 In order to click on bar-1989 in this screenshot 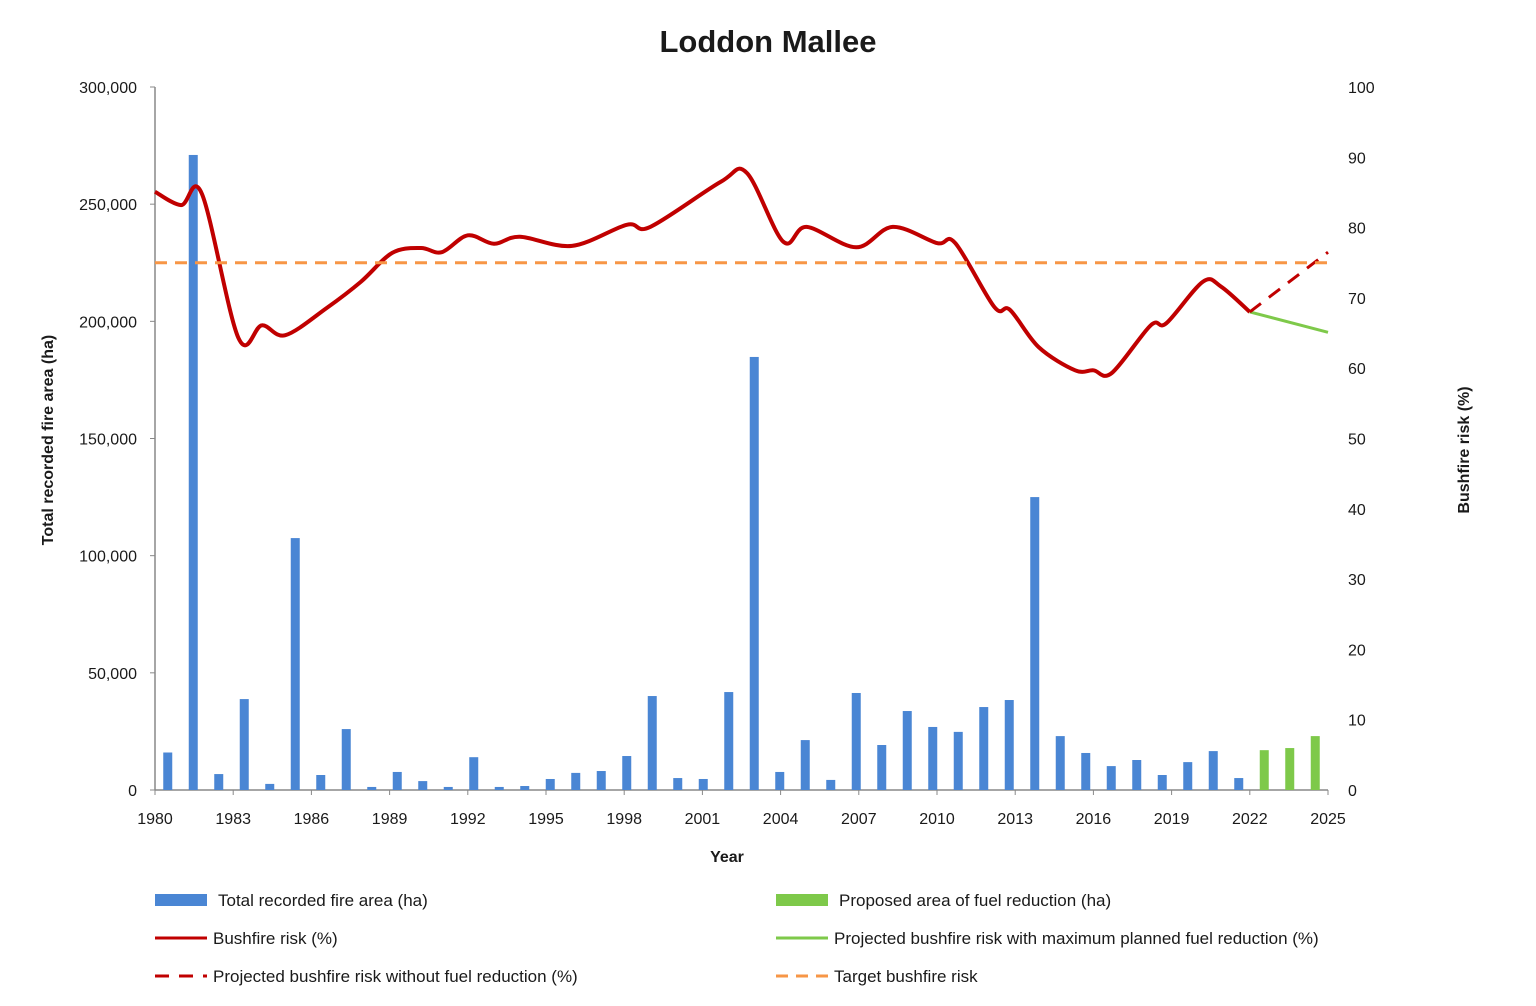, I will do `click(397, 780)`.